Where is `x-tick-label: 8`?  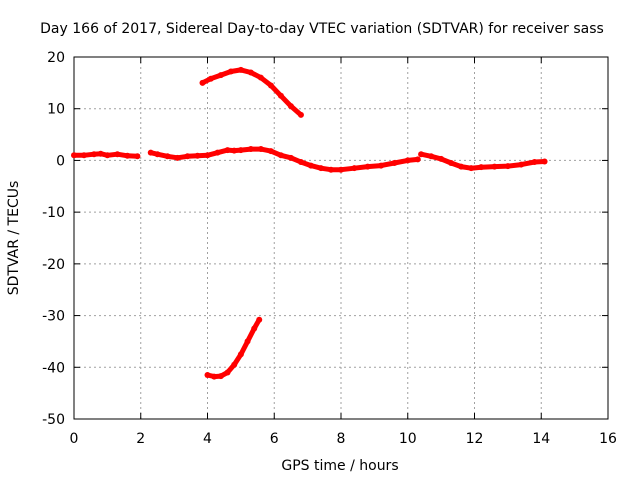 x-tick-label: 8 is located at coordinates (341, 439).